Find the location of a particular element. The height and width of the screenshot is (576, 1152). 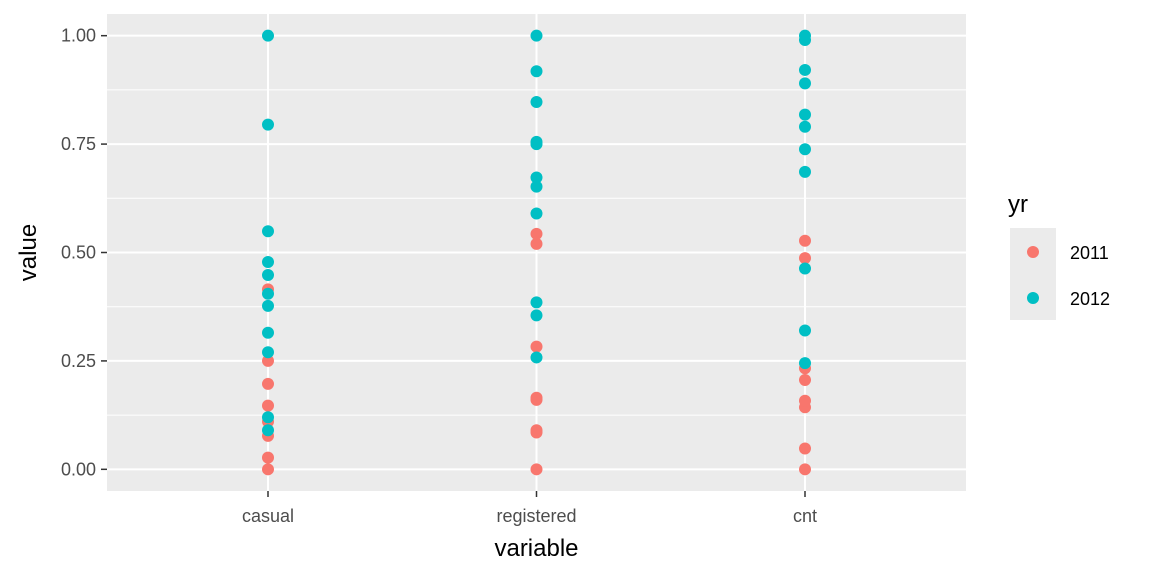

legend: yr 2011 2012 is located at coordinates (1059, 255).